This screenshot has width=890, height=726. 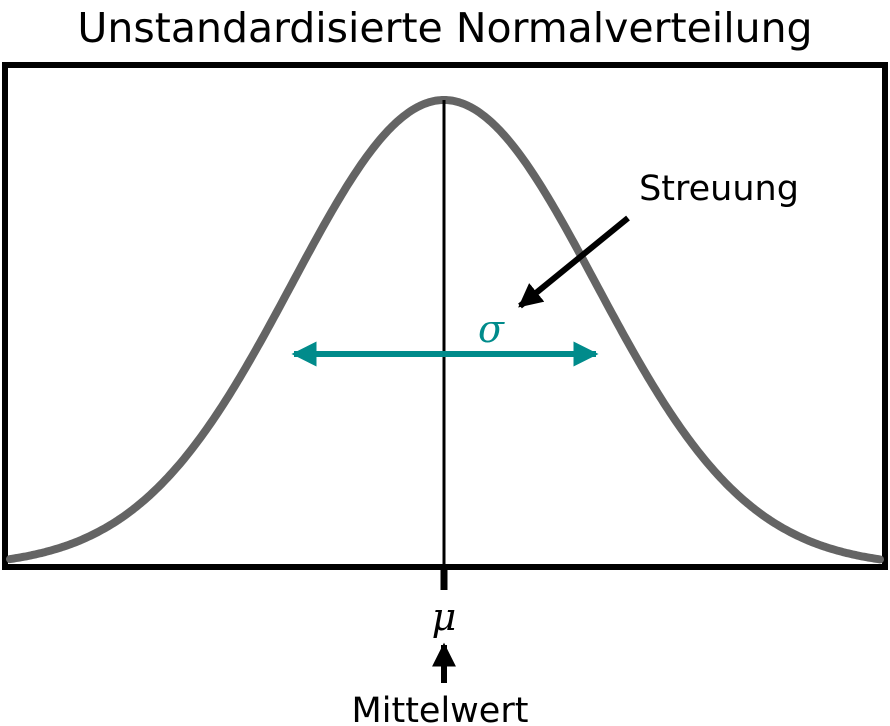 What do you see at coordinates (444, 617) in the screenshot?
I see `mu-symbol: μ` at bounding box center [444, 617].